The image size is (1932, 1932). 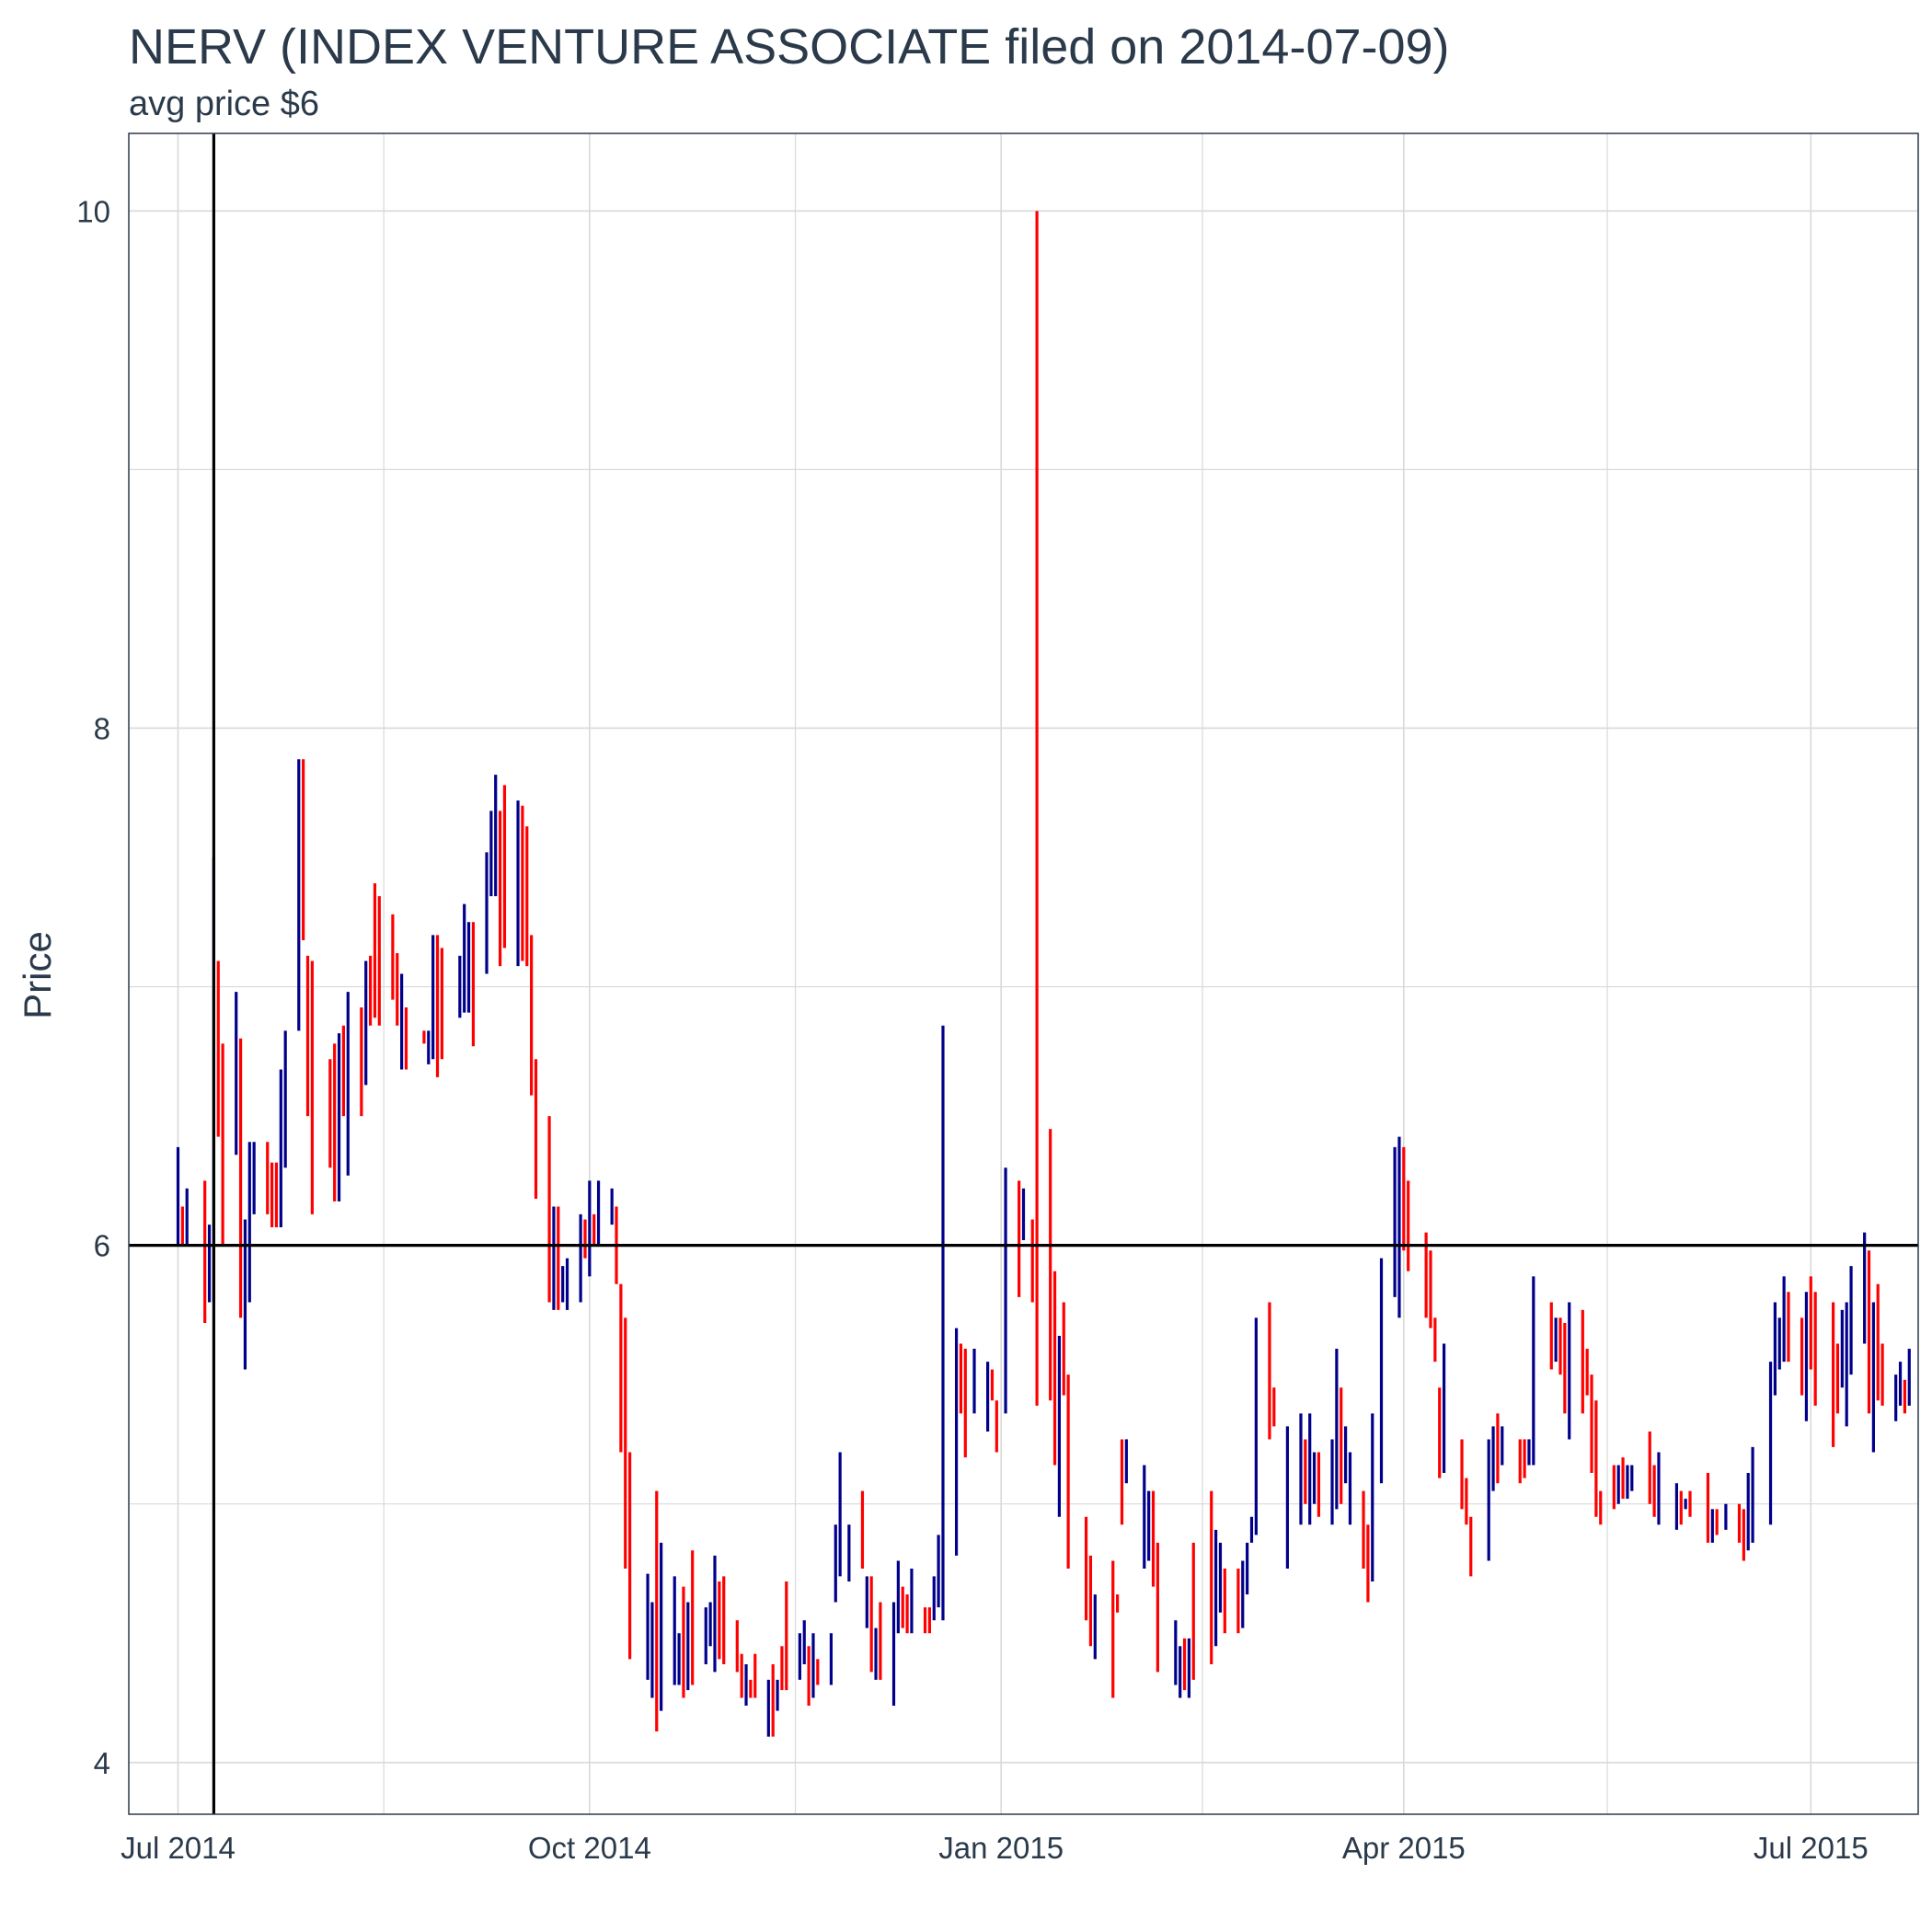 I want to click on chart-subtitle: avg price $6, so click(x=224, y=104).